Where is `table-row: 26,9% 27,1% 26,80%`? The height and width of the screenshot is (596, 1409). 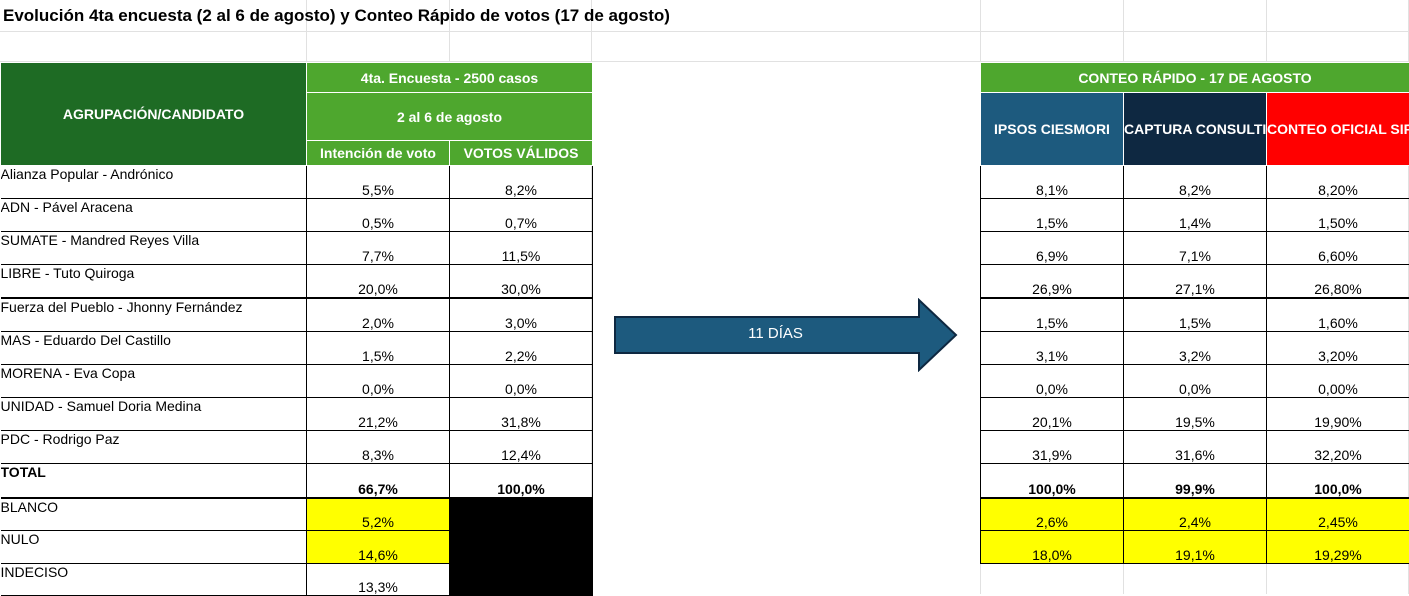 table-row: 26,9% 27,1% 26,80% is located at coordinates (1195, 281).